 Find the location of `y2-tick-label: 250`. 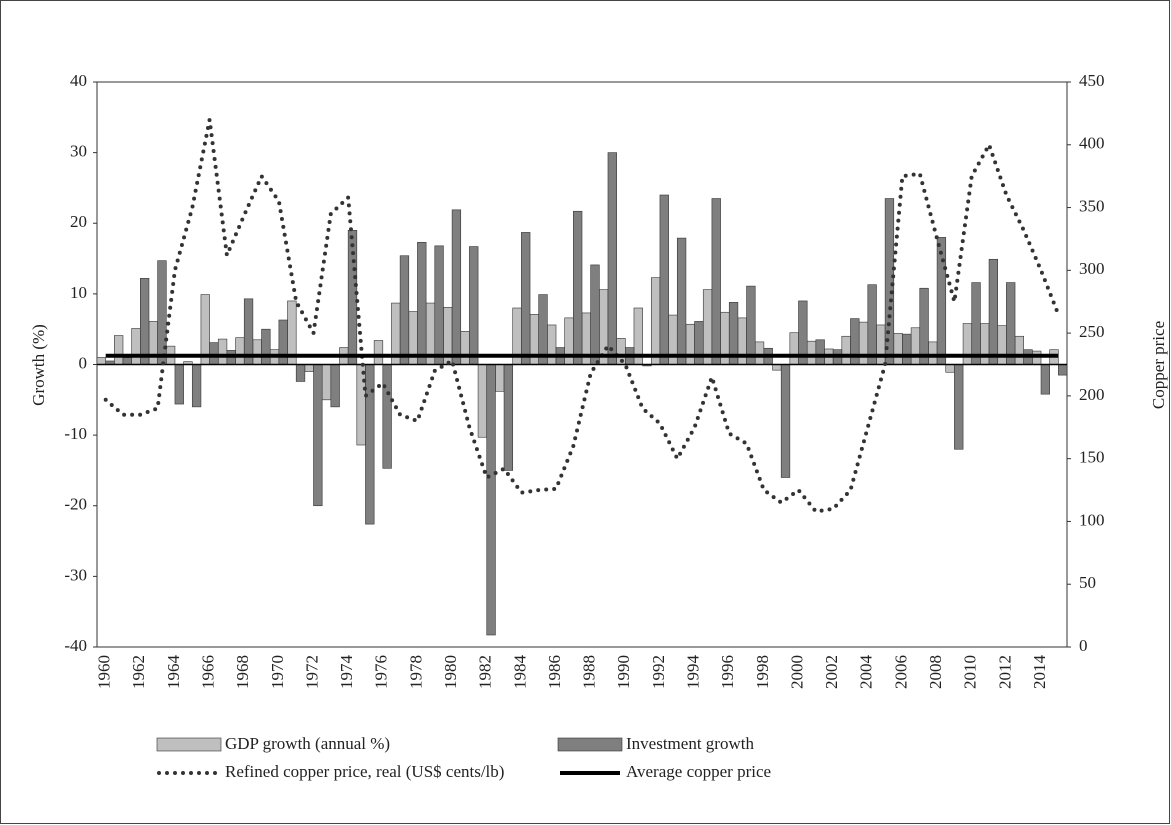

y2-tick-label: 250 is located at coordinates (1092, 331).